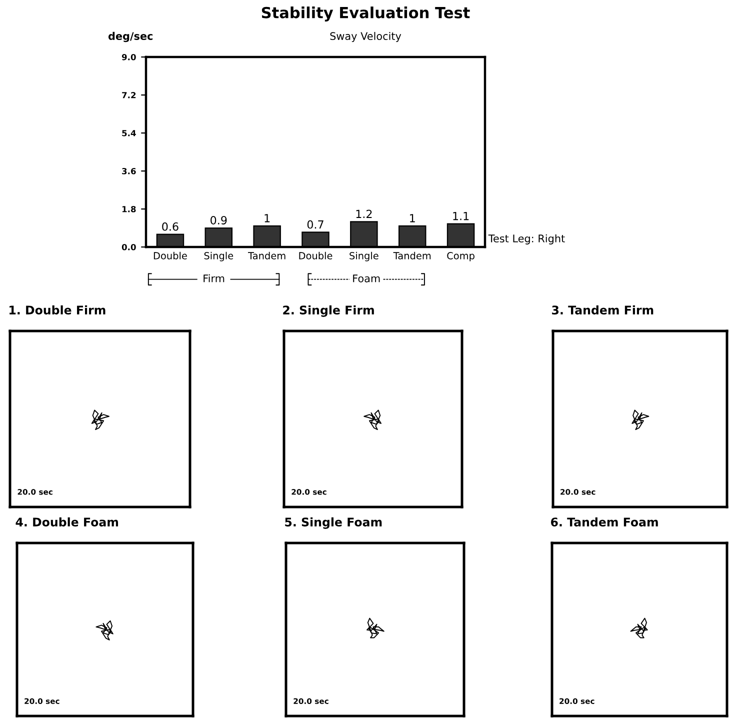 This screenshot has height=718, width=731. Describe the element at coordinates (603, 309) in the screenshot. I see `text: 3. Tandem Firm` at that location.